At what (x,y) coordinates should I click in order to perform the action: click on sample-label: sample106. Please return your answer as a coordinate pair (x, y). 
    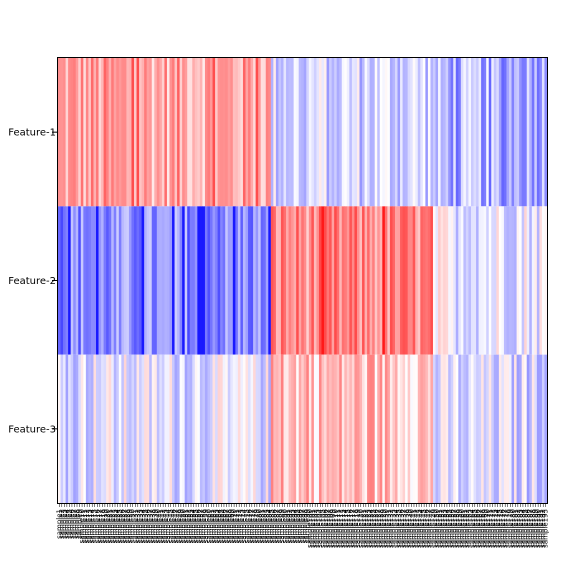
    Looking at the image, I should click on (325, 527).